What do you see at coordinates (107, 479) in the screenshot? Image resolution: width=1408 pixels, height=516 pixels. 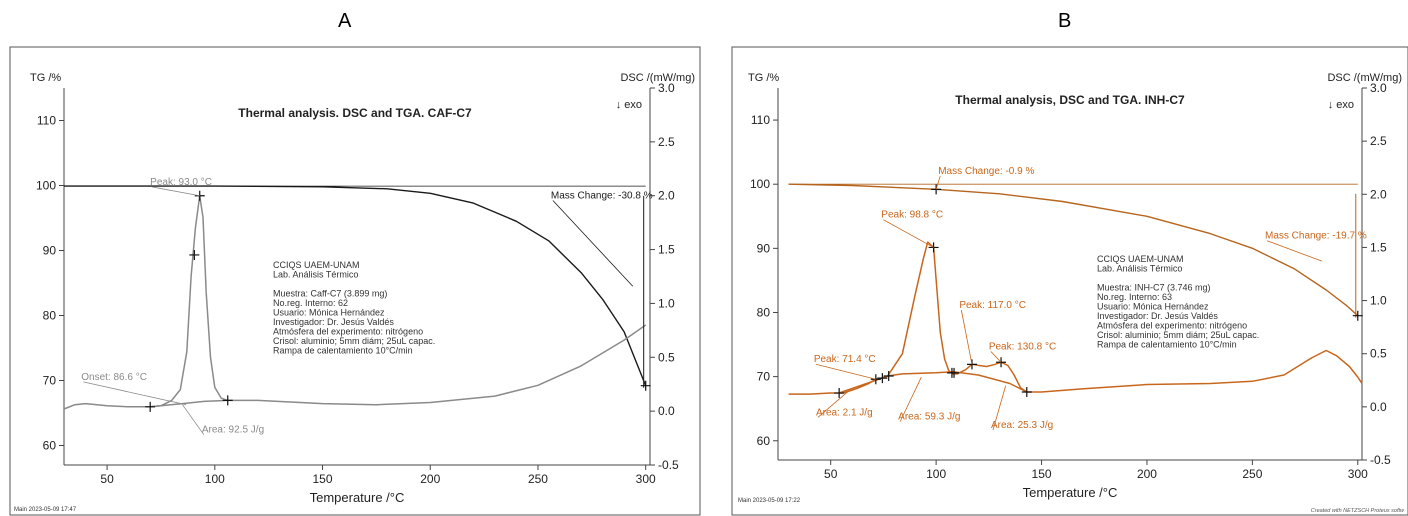 I see `x-tick-label: 50` at bounding box center [107, 479].